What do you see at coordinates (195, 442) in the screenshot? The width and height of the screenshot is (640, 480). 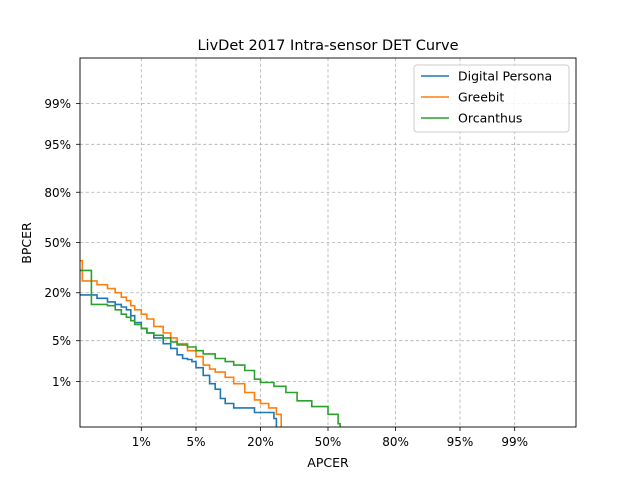 I see `x-tick-label: 5%` at bounding box center [195, 442].